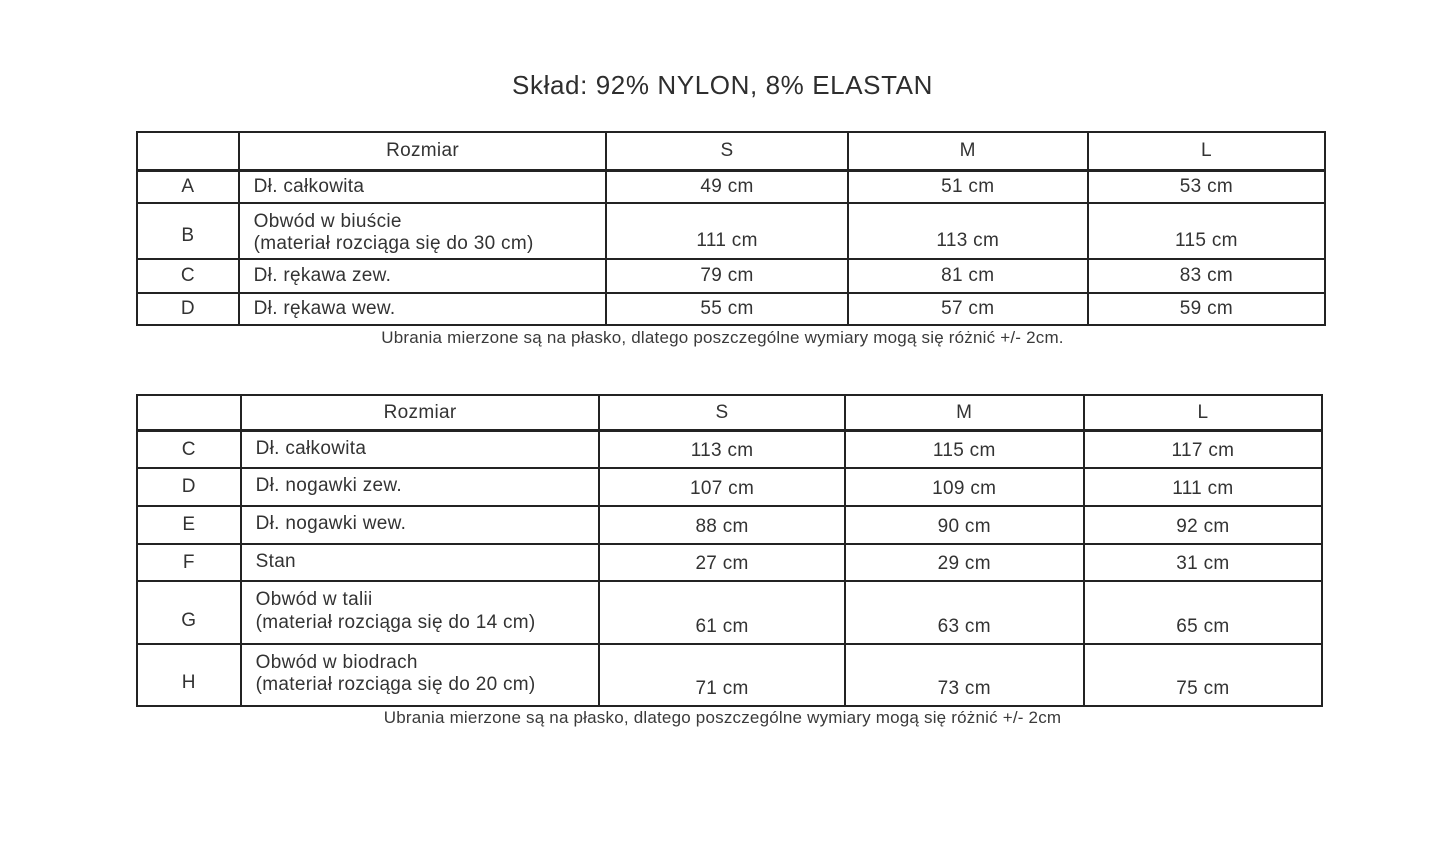 This screenshot has height=842, width=1445. I want to click on table-row-a: A Dł. całkowita 49 cm 51 cm 53 cm, so click(731, 185).